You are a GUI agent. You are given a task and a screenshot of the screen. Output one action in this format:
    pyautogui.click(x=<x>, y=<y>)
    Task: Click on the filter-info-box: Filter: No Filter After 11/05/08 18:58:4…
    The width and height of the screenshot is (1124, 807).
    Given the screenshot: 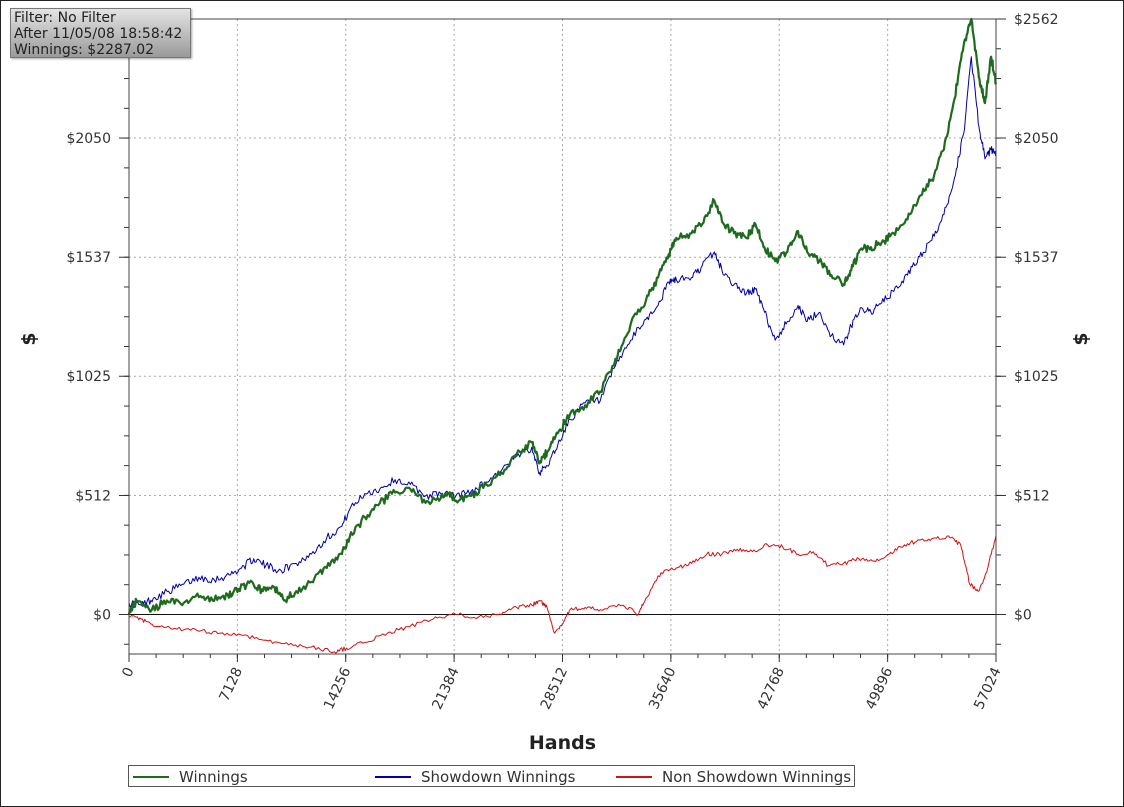 What is the action you would take?
    pyautogui.click(x=100, y=33)
    